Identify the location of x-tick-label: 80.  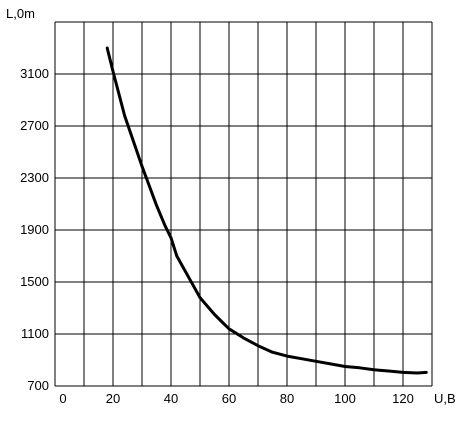
(287, 398).